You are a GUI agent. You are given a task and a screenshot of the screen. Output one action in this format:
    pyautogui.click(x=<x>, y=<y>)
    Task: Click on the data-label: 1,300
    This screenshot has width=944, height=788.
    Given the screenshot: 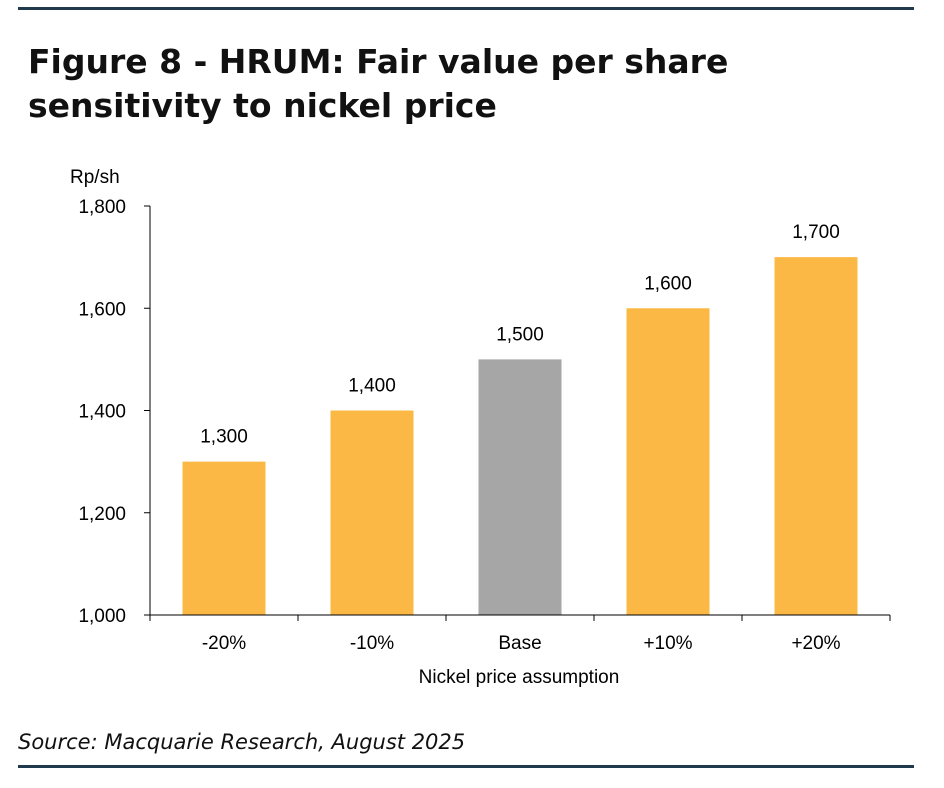 What is the action you would take?
    pyautogui.click(x=224, y=437)
    